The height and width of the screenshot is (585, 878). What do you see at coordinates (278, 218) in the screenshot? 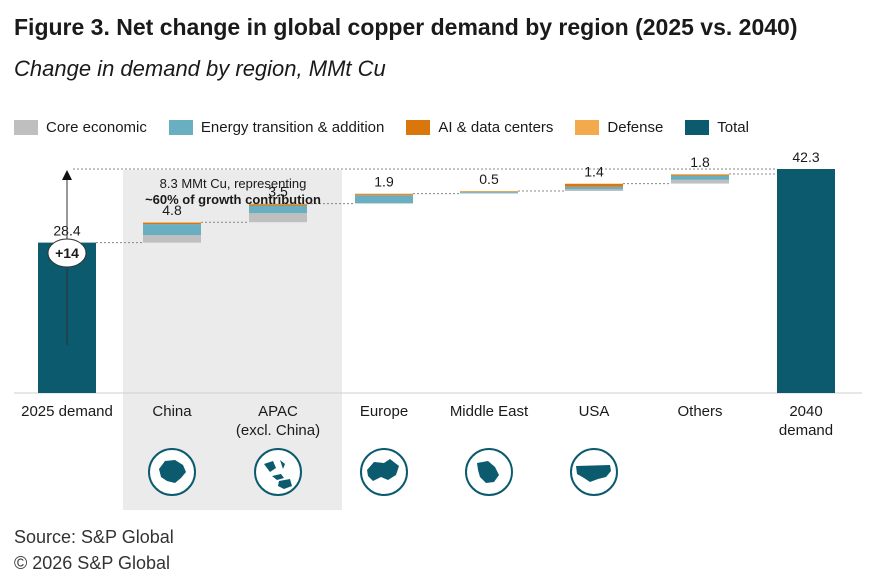
I see `bar-segment-apac-excl-china-core` at bounding box center [278, 218].